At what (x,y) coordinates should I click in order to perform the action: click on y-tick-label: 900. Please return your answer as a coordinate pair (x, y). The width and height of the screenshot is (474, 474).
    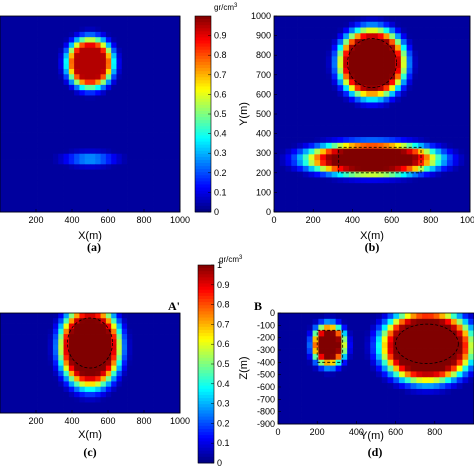
    Looking at the image, I should click on (263, 36).